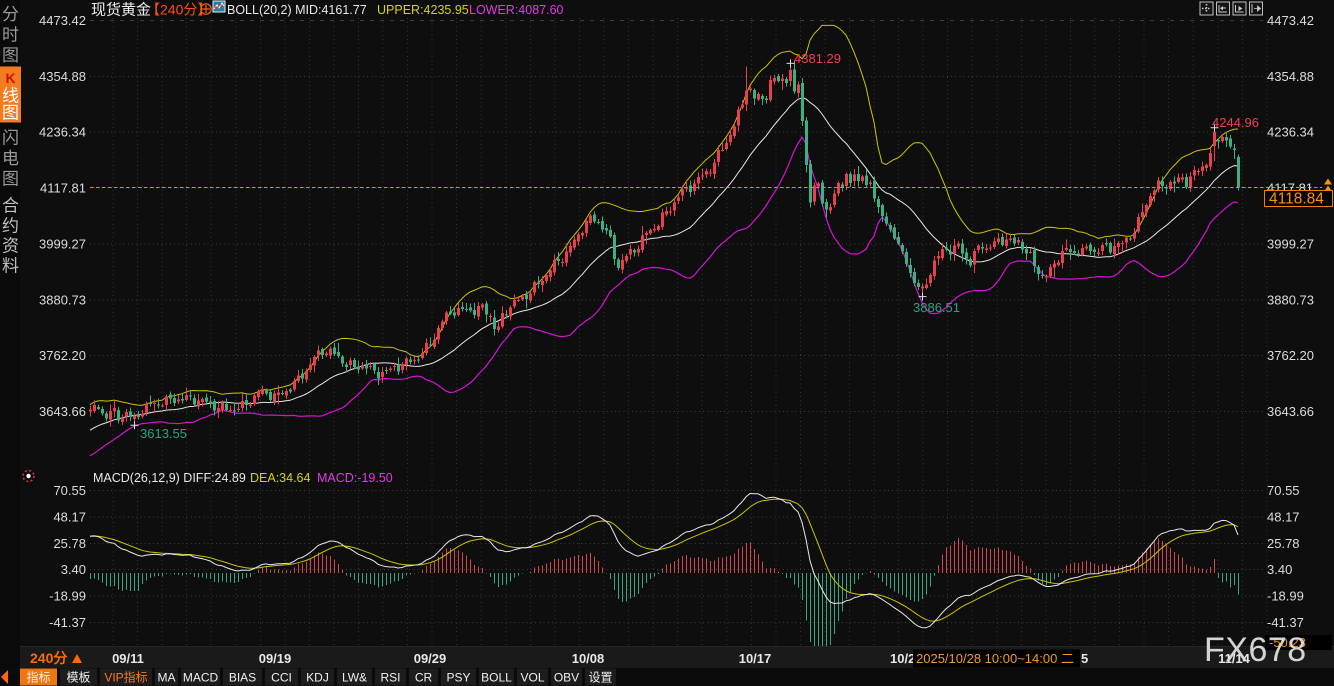 The width and height of the screenshot is (1334, 686). Describe the element at coordinates (10, 78) in the screenshot. I see `svg-text: K` at that location.